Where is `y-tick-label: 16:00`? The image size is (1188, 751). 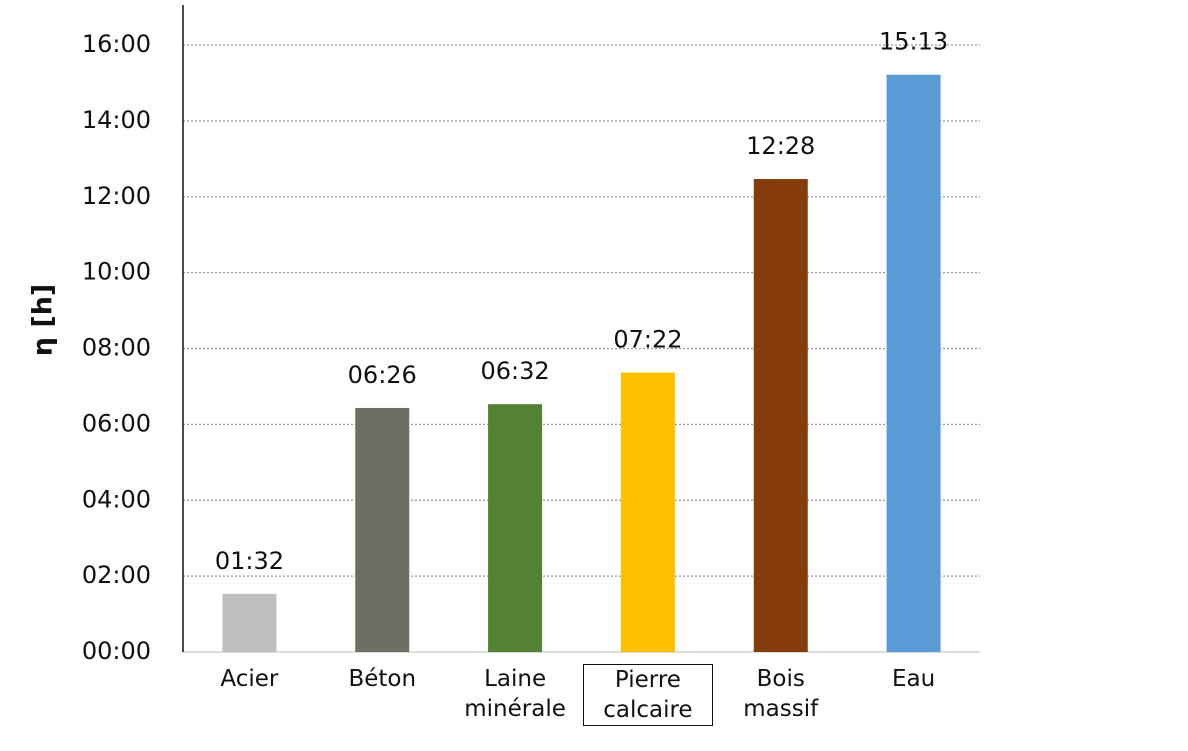 y-tick-label: 16:00 is located at coordinates (116, 44).